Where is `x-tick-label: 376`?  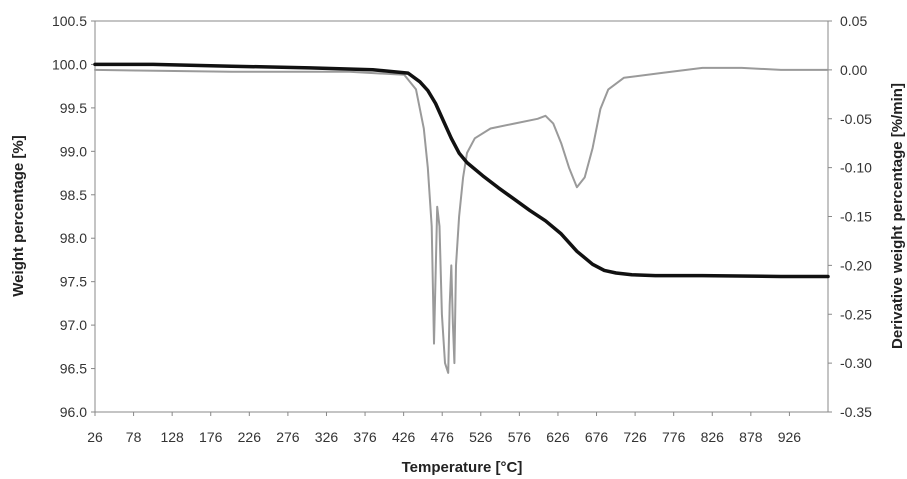
x-tick-label: 376 is located at coordinates (365, 437).